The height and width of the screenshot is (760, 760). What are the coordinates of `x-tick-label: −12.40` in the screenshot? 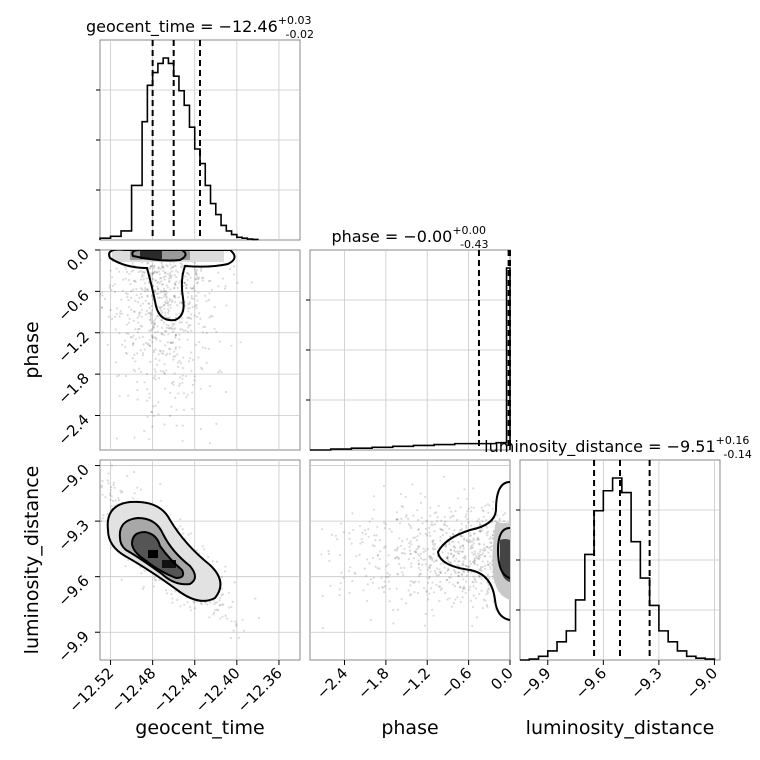 It's located at (218, 690).